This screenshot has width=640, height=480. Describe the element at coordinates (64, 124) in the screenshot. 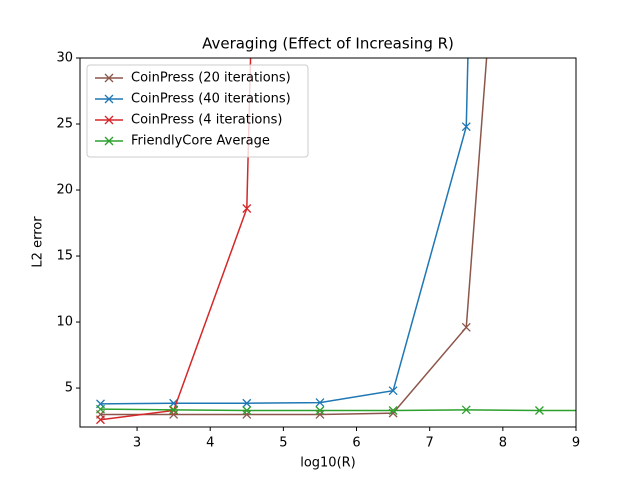

I see `y-tick-label: 25` at that location.